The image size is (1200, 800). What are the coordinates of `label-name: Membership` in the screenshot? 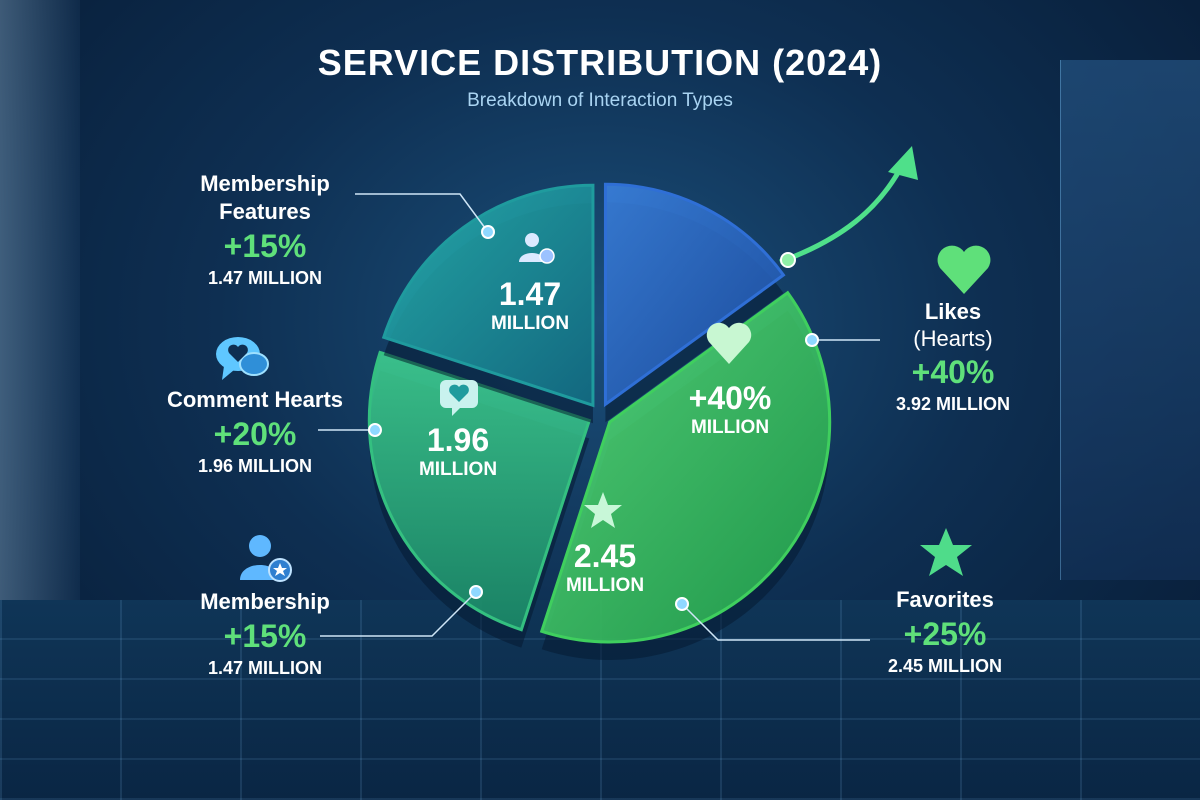 It's located at (265, 601).